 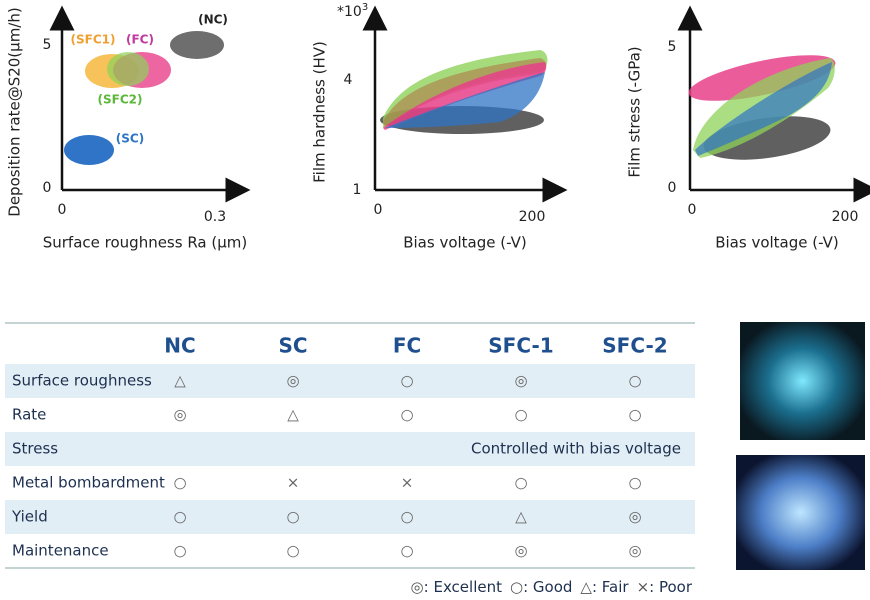 I want to click on row-label: Rate, so click(x=29, y=415).